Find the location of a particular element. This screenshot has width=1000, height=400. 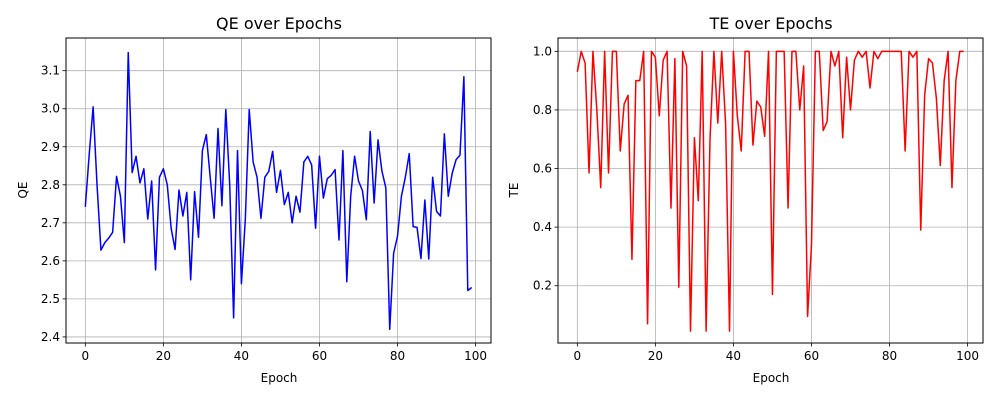

qe-x-tick-label: 100 is located at coordinates (475, 356).